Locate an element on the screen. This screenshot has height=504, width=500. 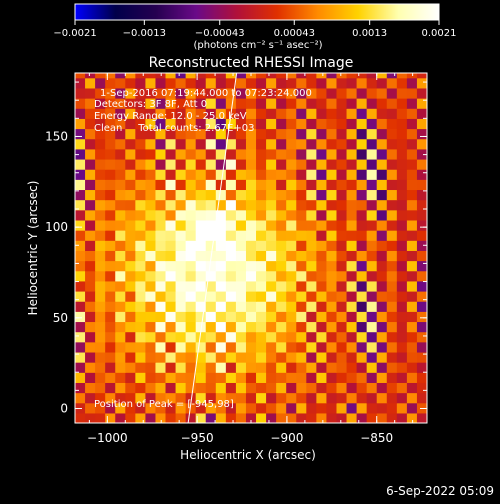
y-tick-label: 50 is located at coordinates (60, 318).